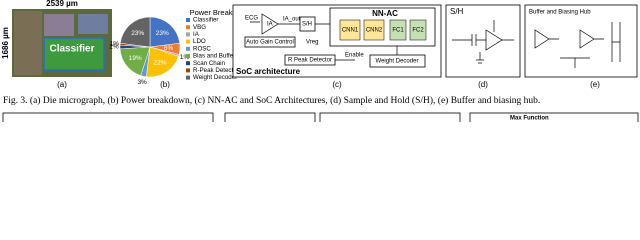  Describe the element at coordinates (560, 13) in the screenshot. I see `buffer-title: Buffer and Biasing Hub` at that location.